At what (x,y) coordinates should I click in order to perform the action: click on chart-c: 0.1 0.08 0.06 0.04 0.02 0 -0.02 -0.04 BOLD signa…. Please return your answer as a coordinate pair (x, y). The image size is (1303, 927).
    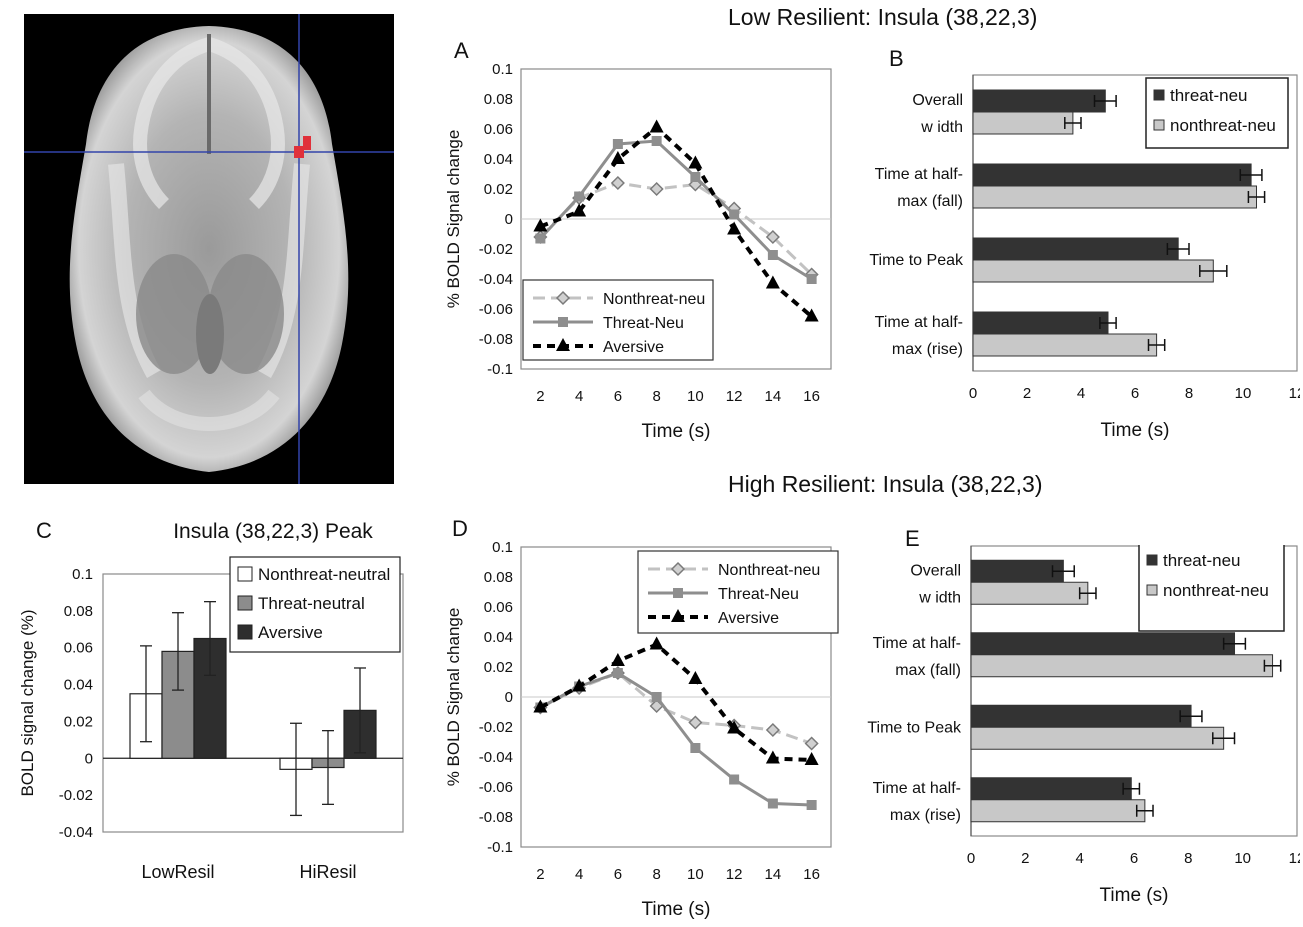
    Looking at the image, I should click on (211, 701).